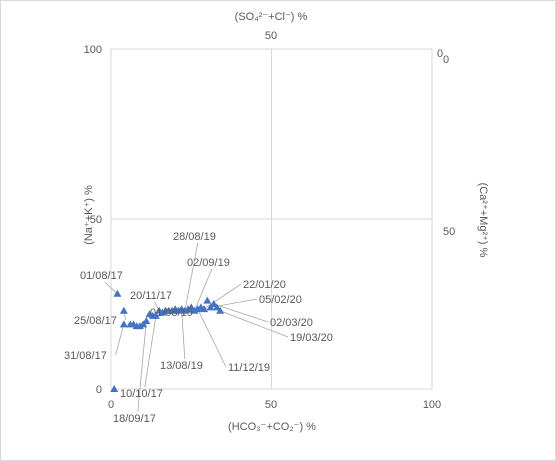 The image size is (556, 461). What do you see at coordinates (95, 321) in the screenshot?
I see `data-label: 25/08/17` at bounding box center [95, 321].